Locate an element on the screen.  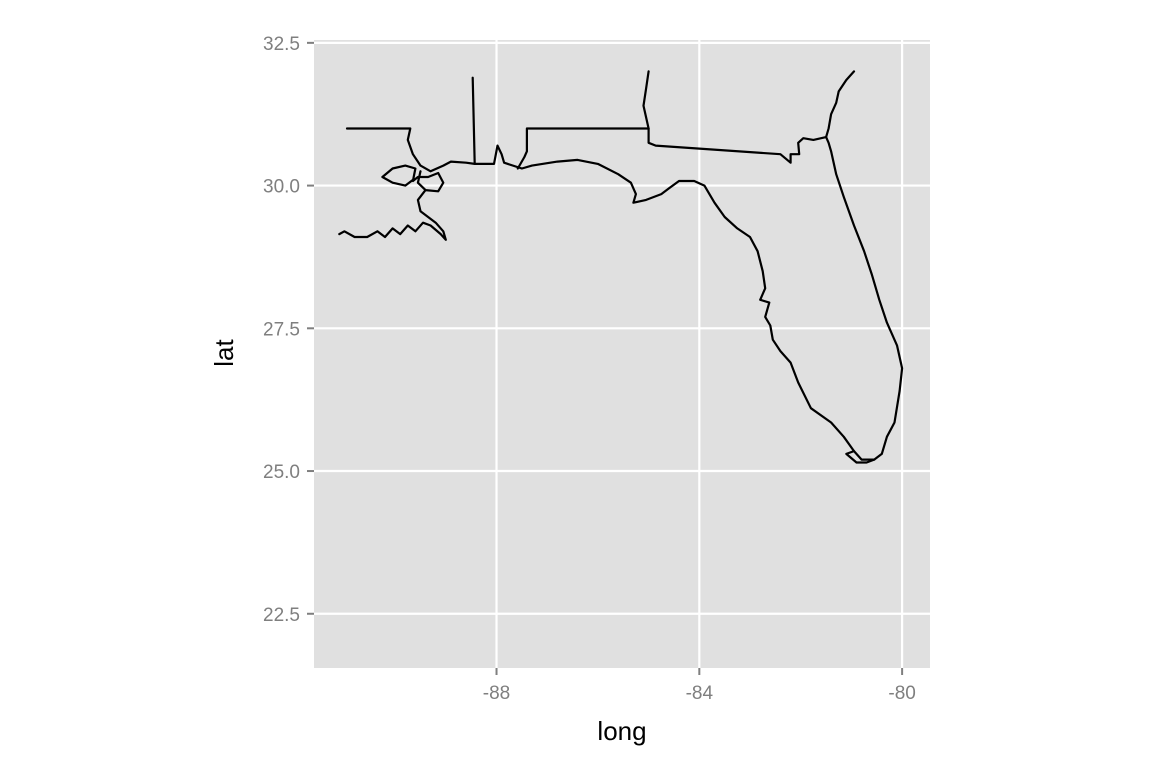
y-tick-label: 32.5 is located at coordinates (281, 44).